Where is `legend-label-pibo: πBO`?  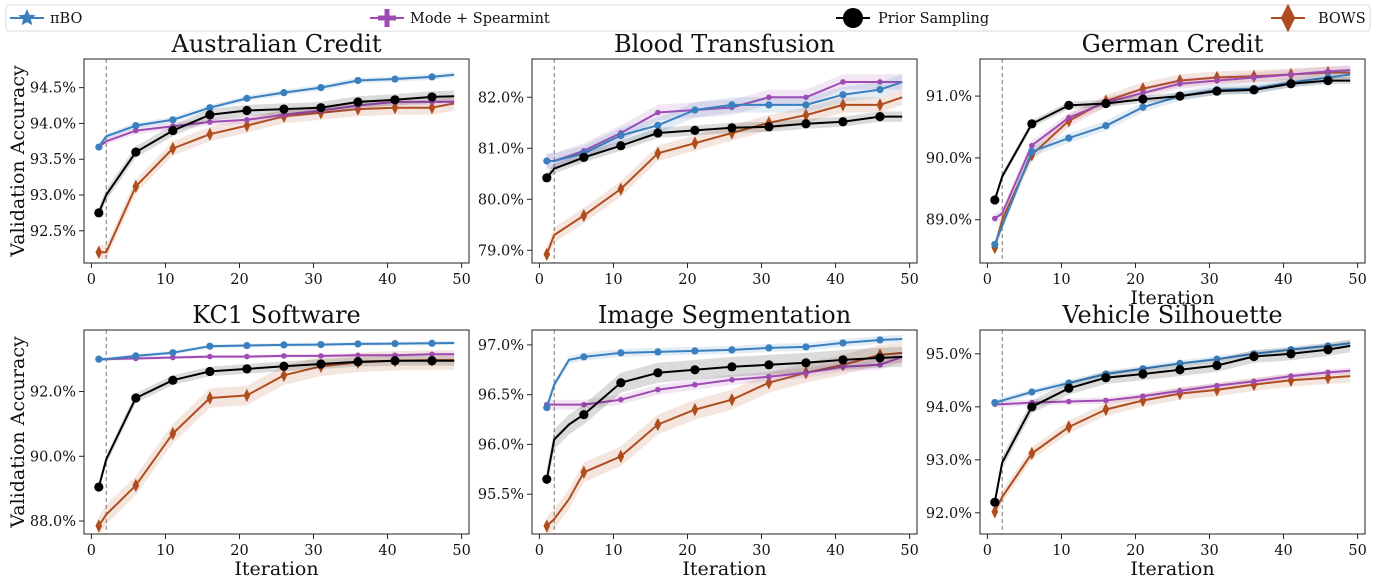
legend-label-pibo: πBO is located at coordinates (66, 19).